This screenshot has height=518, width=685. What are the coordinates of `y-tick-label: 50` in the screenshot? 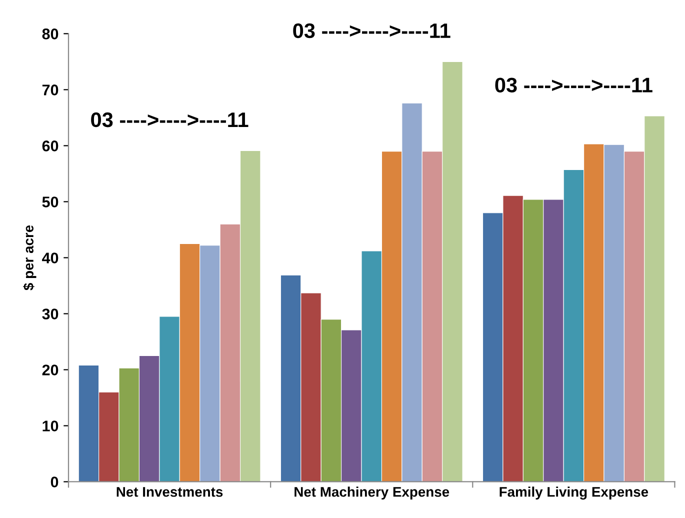 It's located at (50, 202).